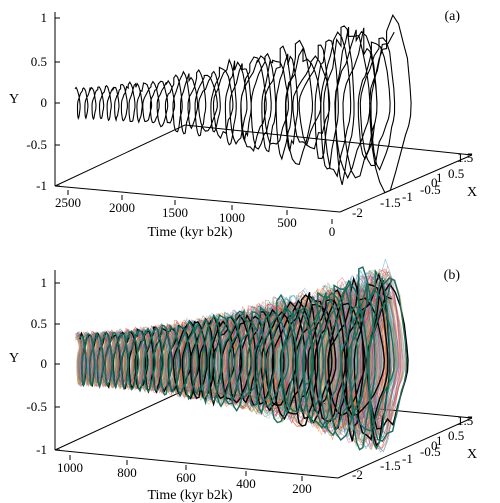 Image resolution: width=500 pixels, height=503 pixels. Describe the element at coordinates (120, 420) in the screenshot. I see `panel-b-back-axis` at that location.